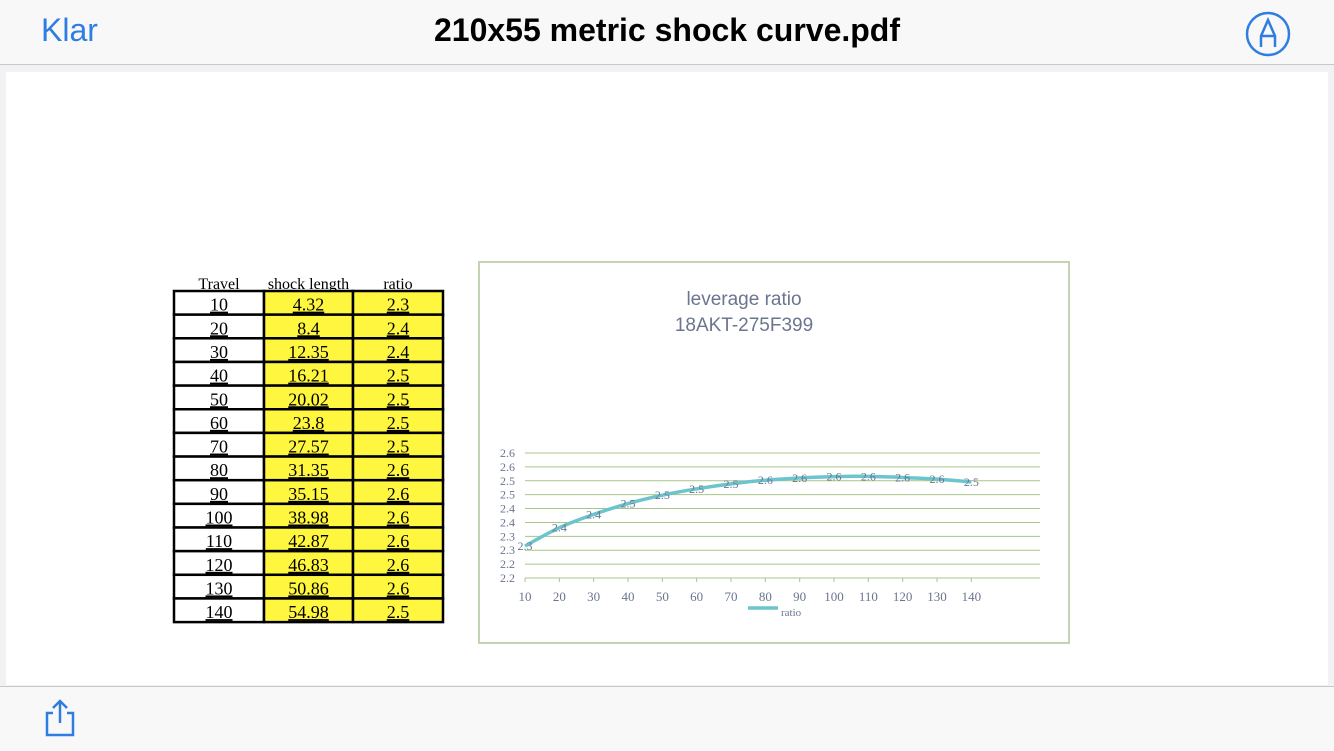  Describe the element at coordinates (219, 305) in the screenshot. I see `cell-text: 10` at that location.